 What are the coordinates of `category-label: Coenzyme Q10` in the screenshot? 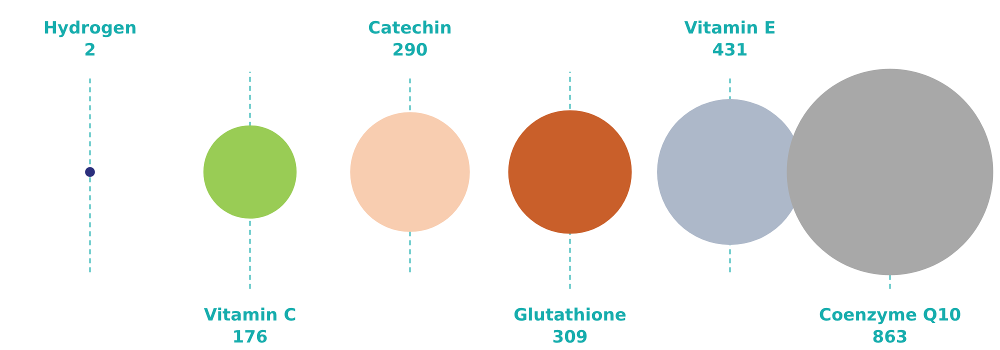 It's located at (890, 316).